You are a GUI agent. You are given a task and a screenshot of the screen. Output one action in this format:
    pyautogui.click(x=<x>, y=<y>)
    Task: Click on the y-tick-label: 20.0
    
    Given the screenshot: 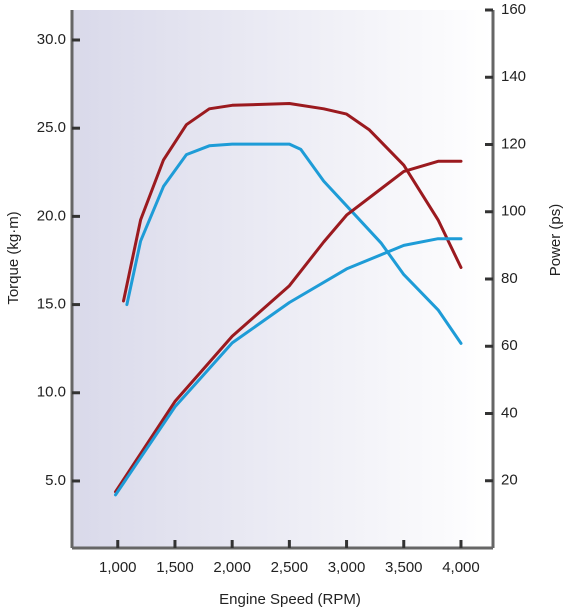 What is the action you would take?
    pyautogui.click(x=51, y=215)
    